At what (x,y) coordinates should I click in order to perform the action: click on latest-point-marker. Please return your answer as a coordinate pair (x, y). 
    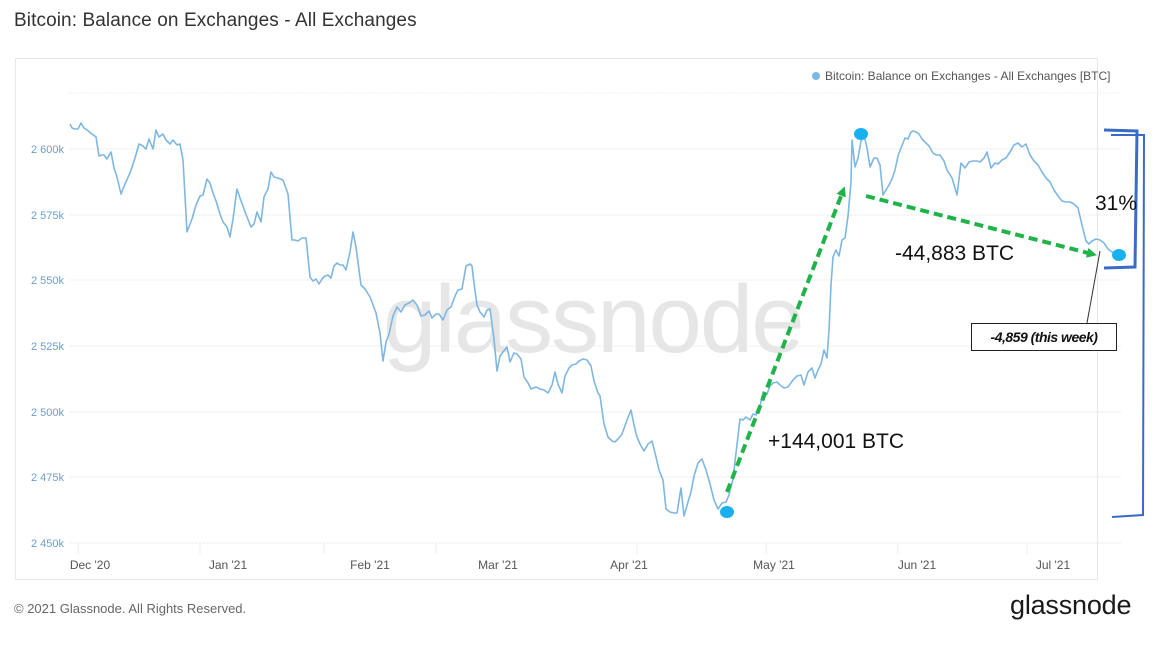
    Looking at the image, I should click on (1119, 255).